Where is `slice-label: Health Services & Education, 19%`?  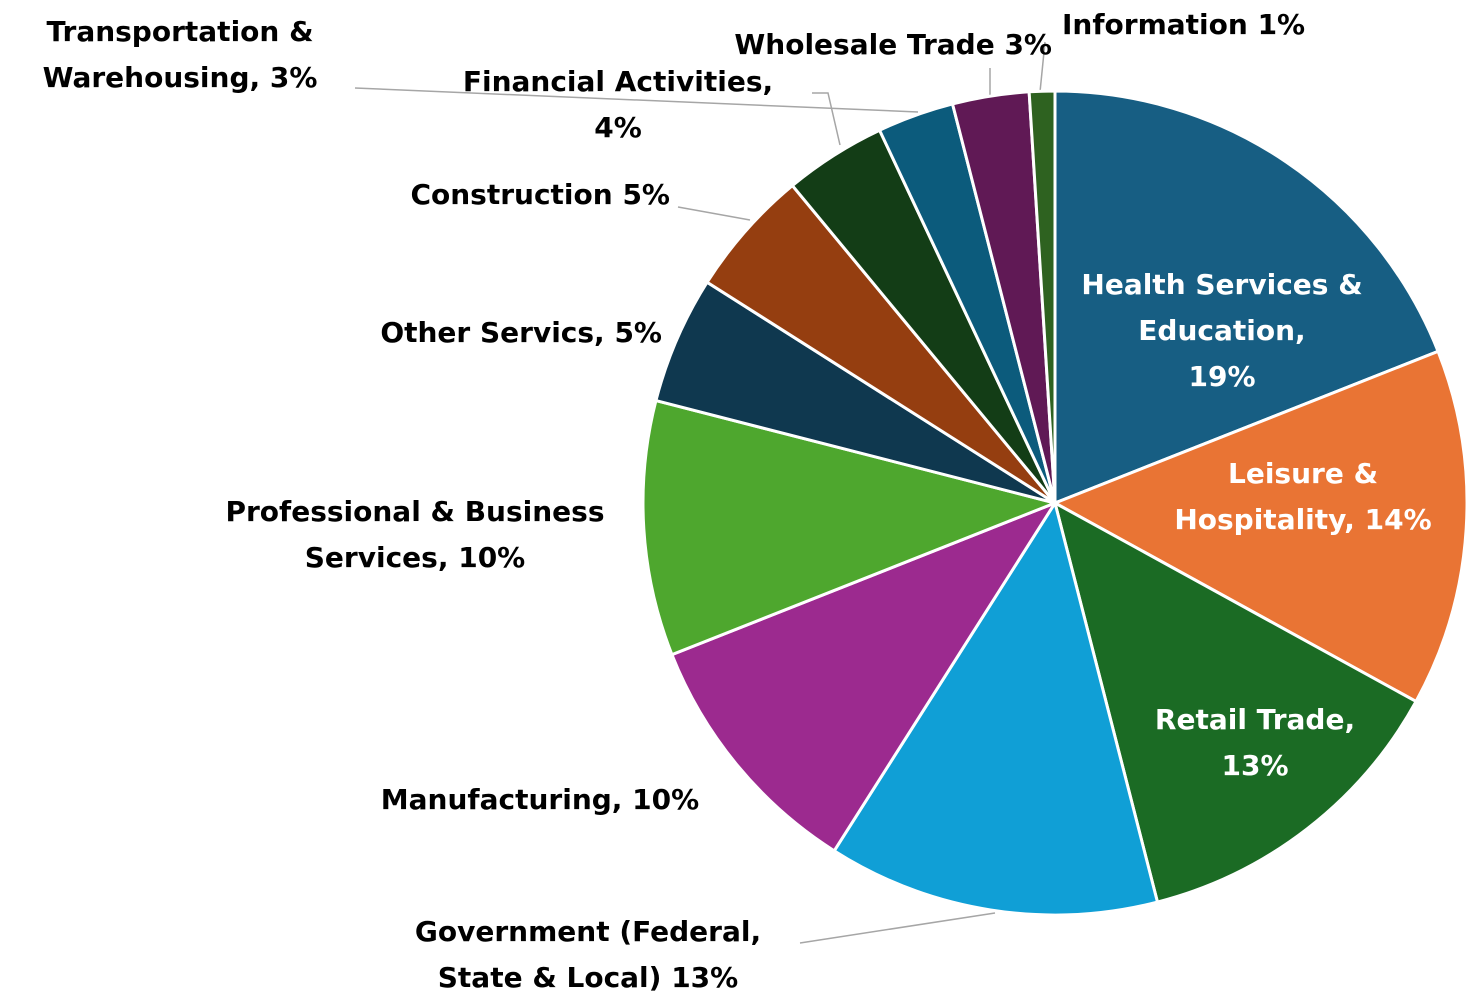 slice-label: Health Services & Education, 19% is located at coordinates (1222, 331).